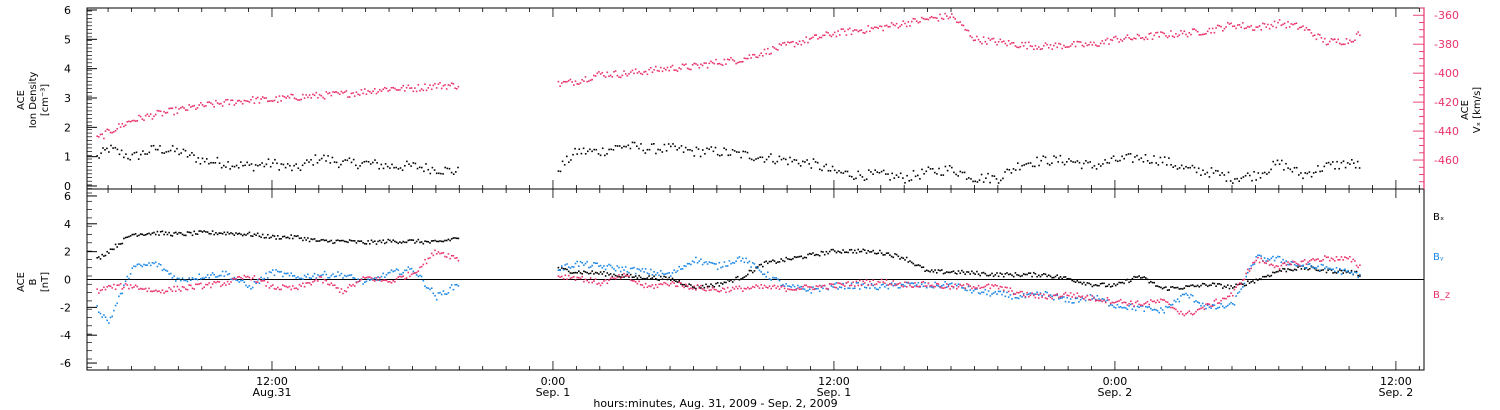 This screenshot has width=1500, height=410. Describe the element at coordinates (1115, 392) in the screenshot. I see `x-tick-date-label: Sep. 2` at that location.